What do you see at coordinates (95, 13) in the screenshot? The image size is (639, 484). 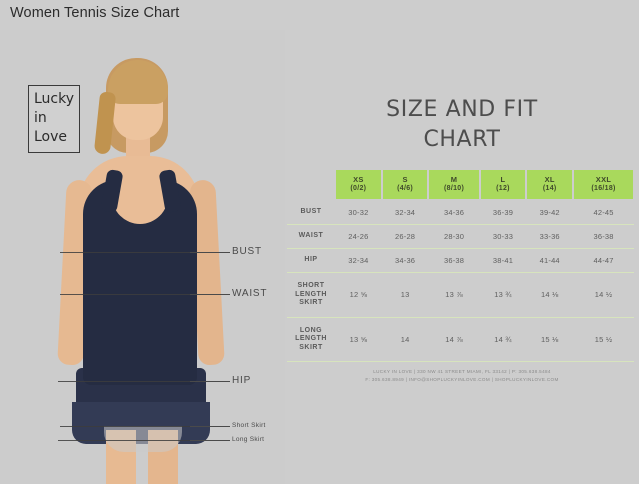 I see `page-title: Women Tennis Size Chart` at bounding box center [95, 13].